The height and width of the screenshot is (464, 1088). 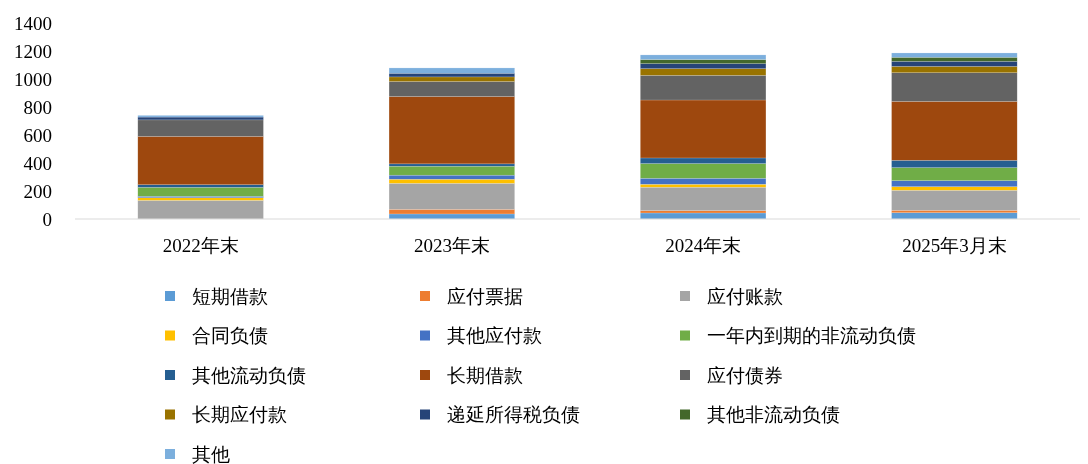 What do you see at coordinates (485, 296) in the screenshot?
I see `legend-label: 应付票据` at bounding box center [485, 296].